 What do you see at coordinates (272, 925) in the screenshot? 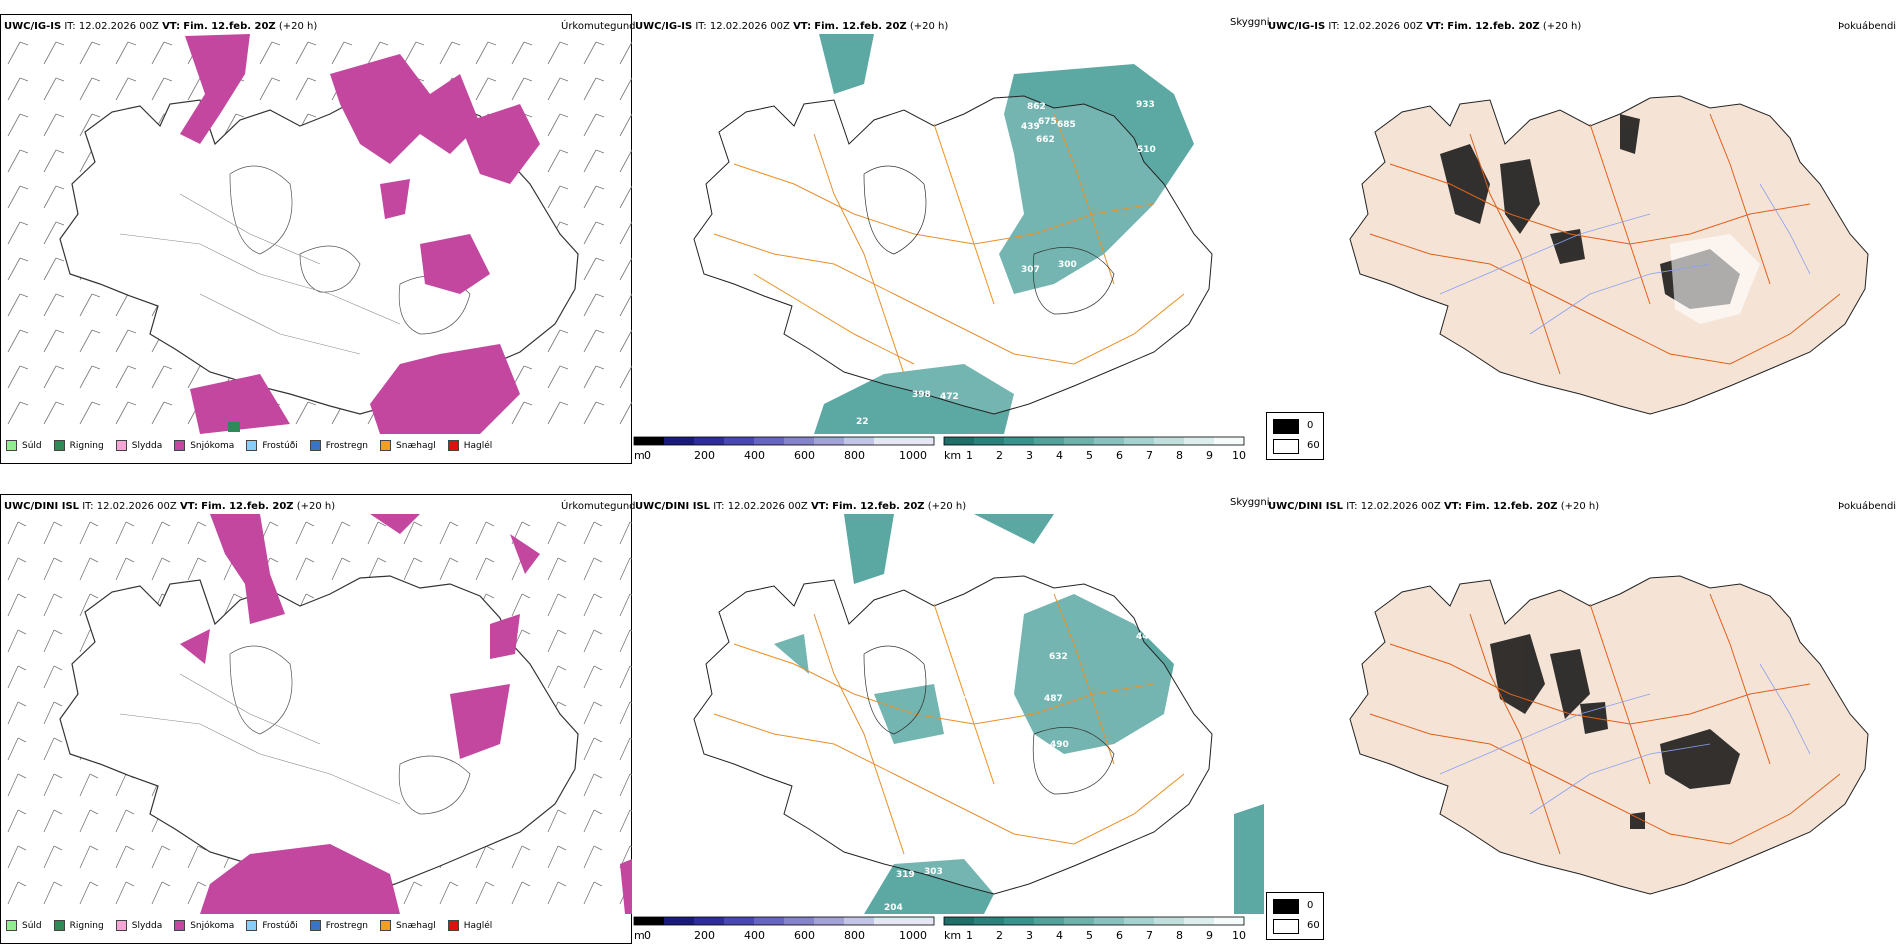
I see `legend-item-frostudi: Frostúði` at bounding box center [272, 925].